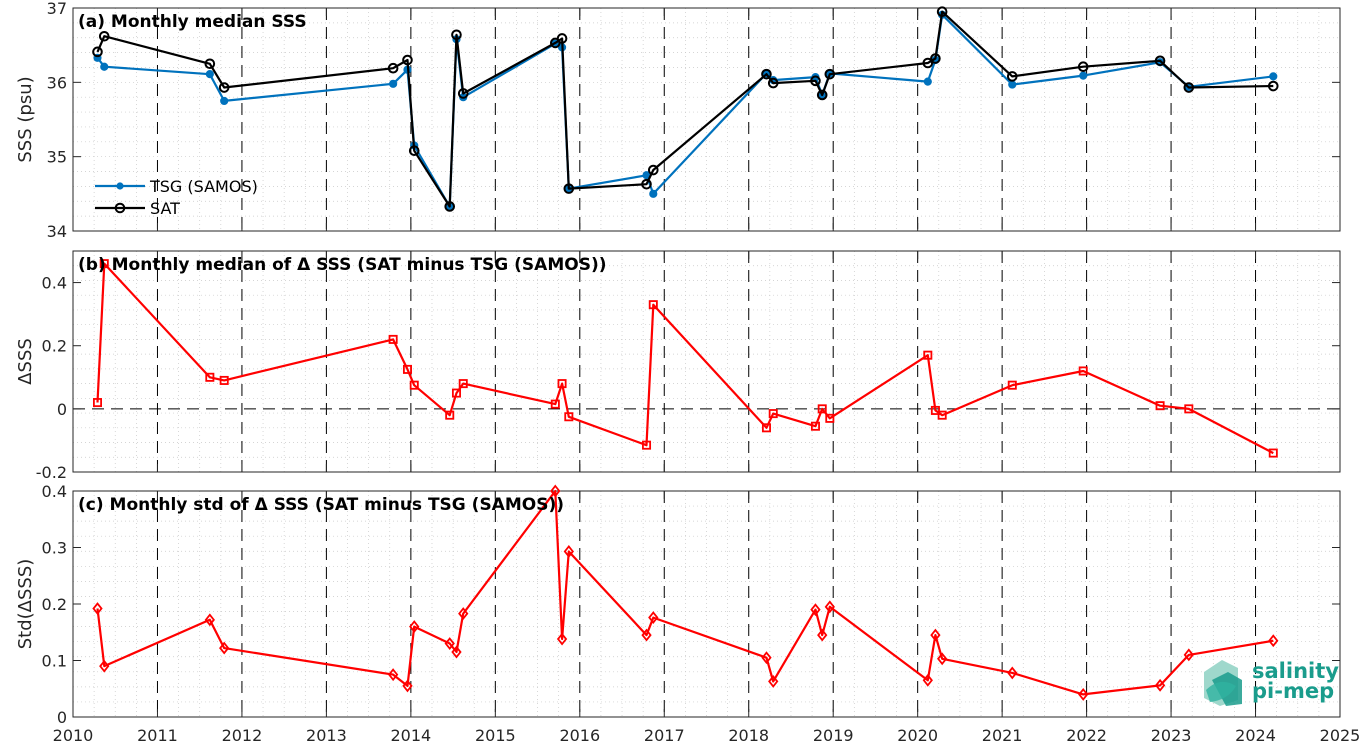 Image resolution: width=1363 pixels, height=745 pixels. Describe the element at coordinates (833, 735) in the screenshot. I see `x-tick-label: 2019` at that location.